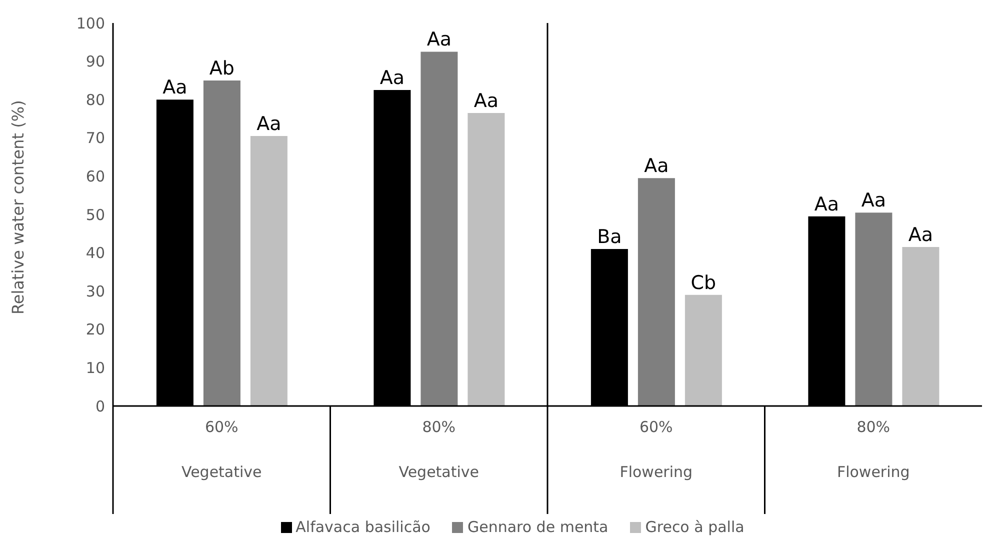 Image resolution: width=994 pixels, height=550 pixels. Describe the element at coordinates (609, 237) in the screenshot. I see `data-label: Ba` at that location.